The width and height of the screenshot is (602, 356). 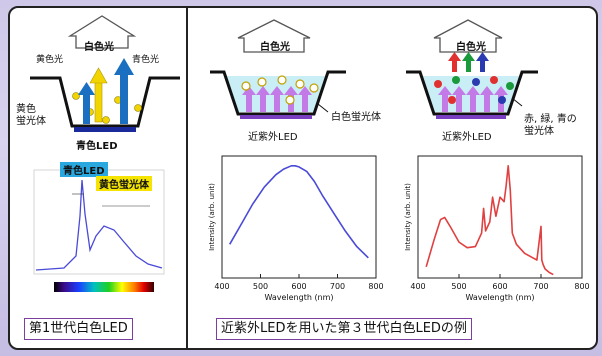 What do you see at coordinates (344, 329) in the screenshot?
I see `gen3-caption: 近紫外LEDを用いた第３世代白色LEDの例` at bounding box center [344, 329].